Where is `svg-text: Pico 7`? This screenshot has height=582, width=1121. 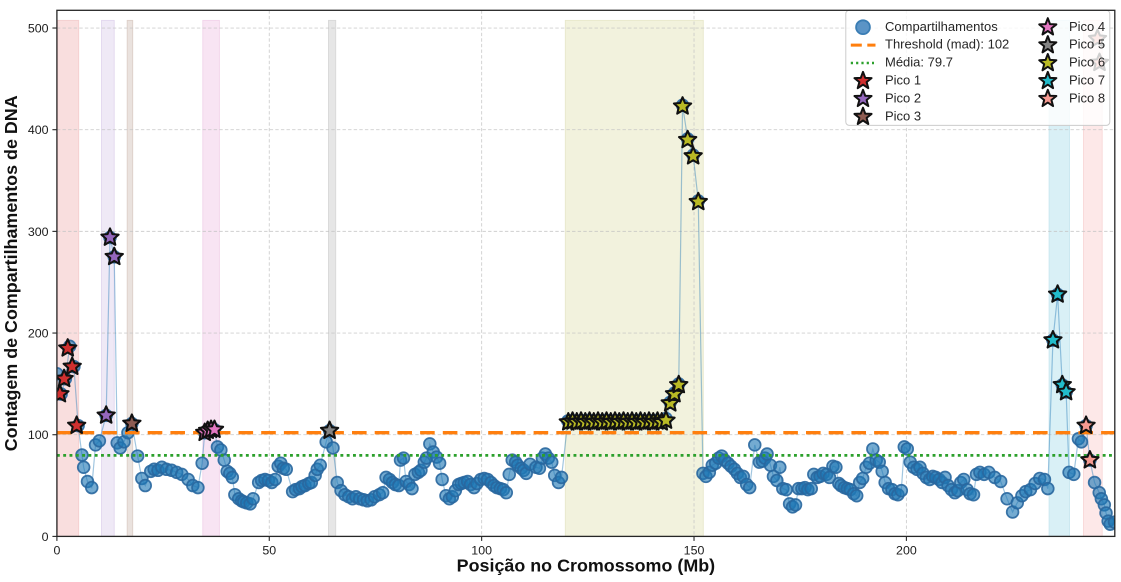
svg-text: Pico 7 is located at coordinates (1087, 80).